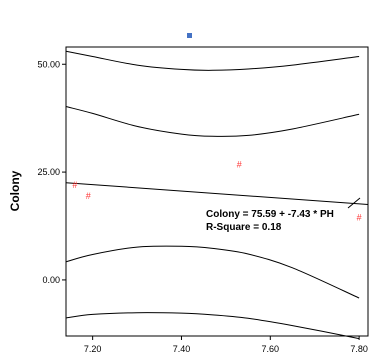 This screenshot has height=356, width=377. What do you see at coordinates (51, 280) in the screenshot?
I see `y-tick-label: 0.00` at bounding box center [51, 280].